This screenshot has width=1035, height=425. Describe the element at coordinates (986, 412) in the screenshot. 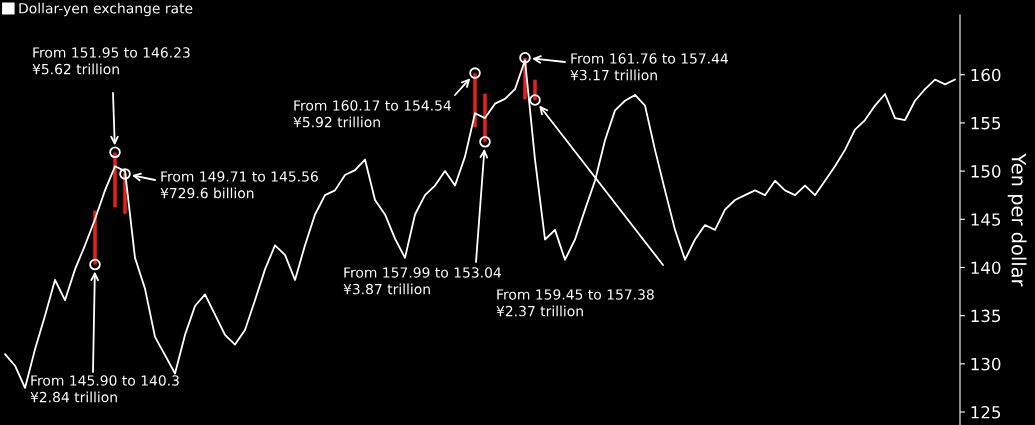

I see `y-tick-label: 125` at that location.